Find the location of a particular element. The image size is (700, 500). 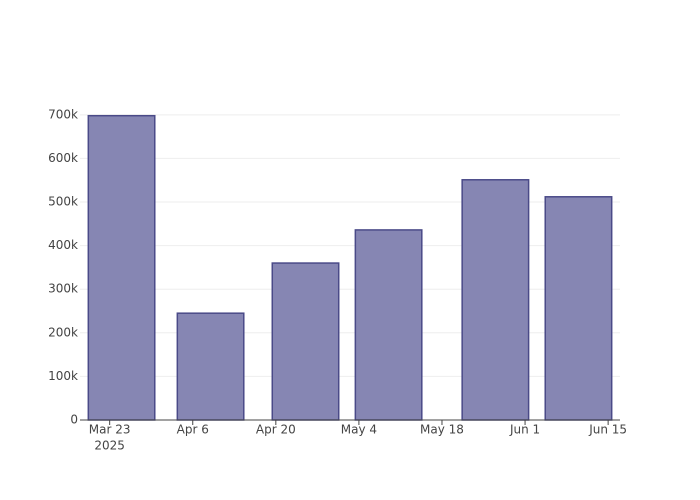

y-tick-label: 400k is located at coordinates (63, 245).